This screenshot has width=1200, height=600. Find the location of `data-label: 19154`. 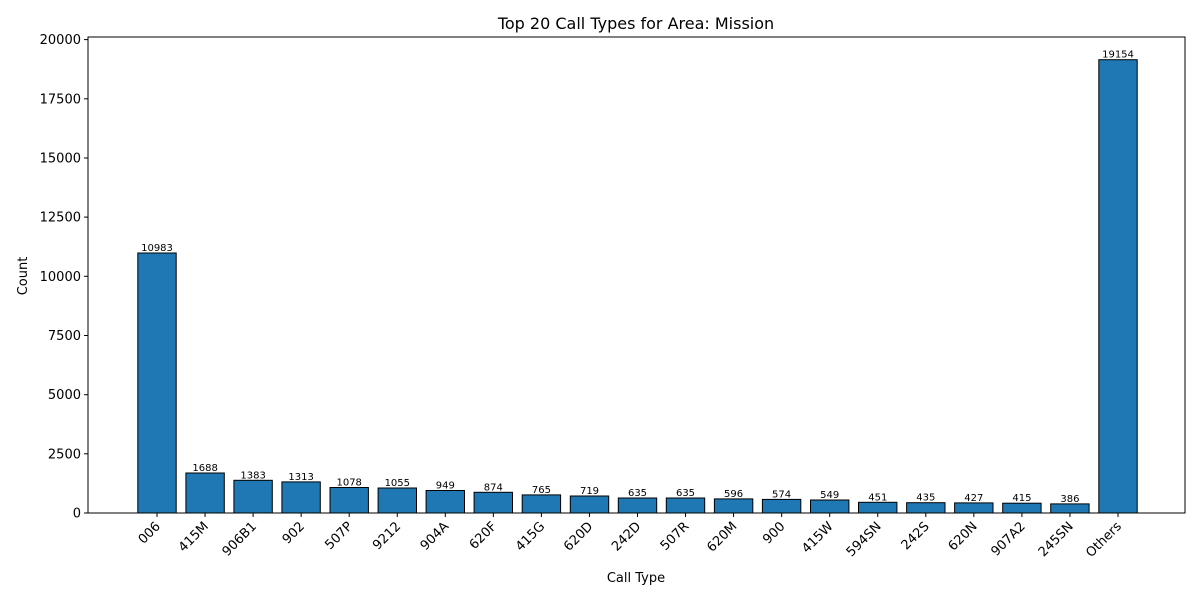

data-label: 19154 is located at coordinates (1118, 55).